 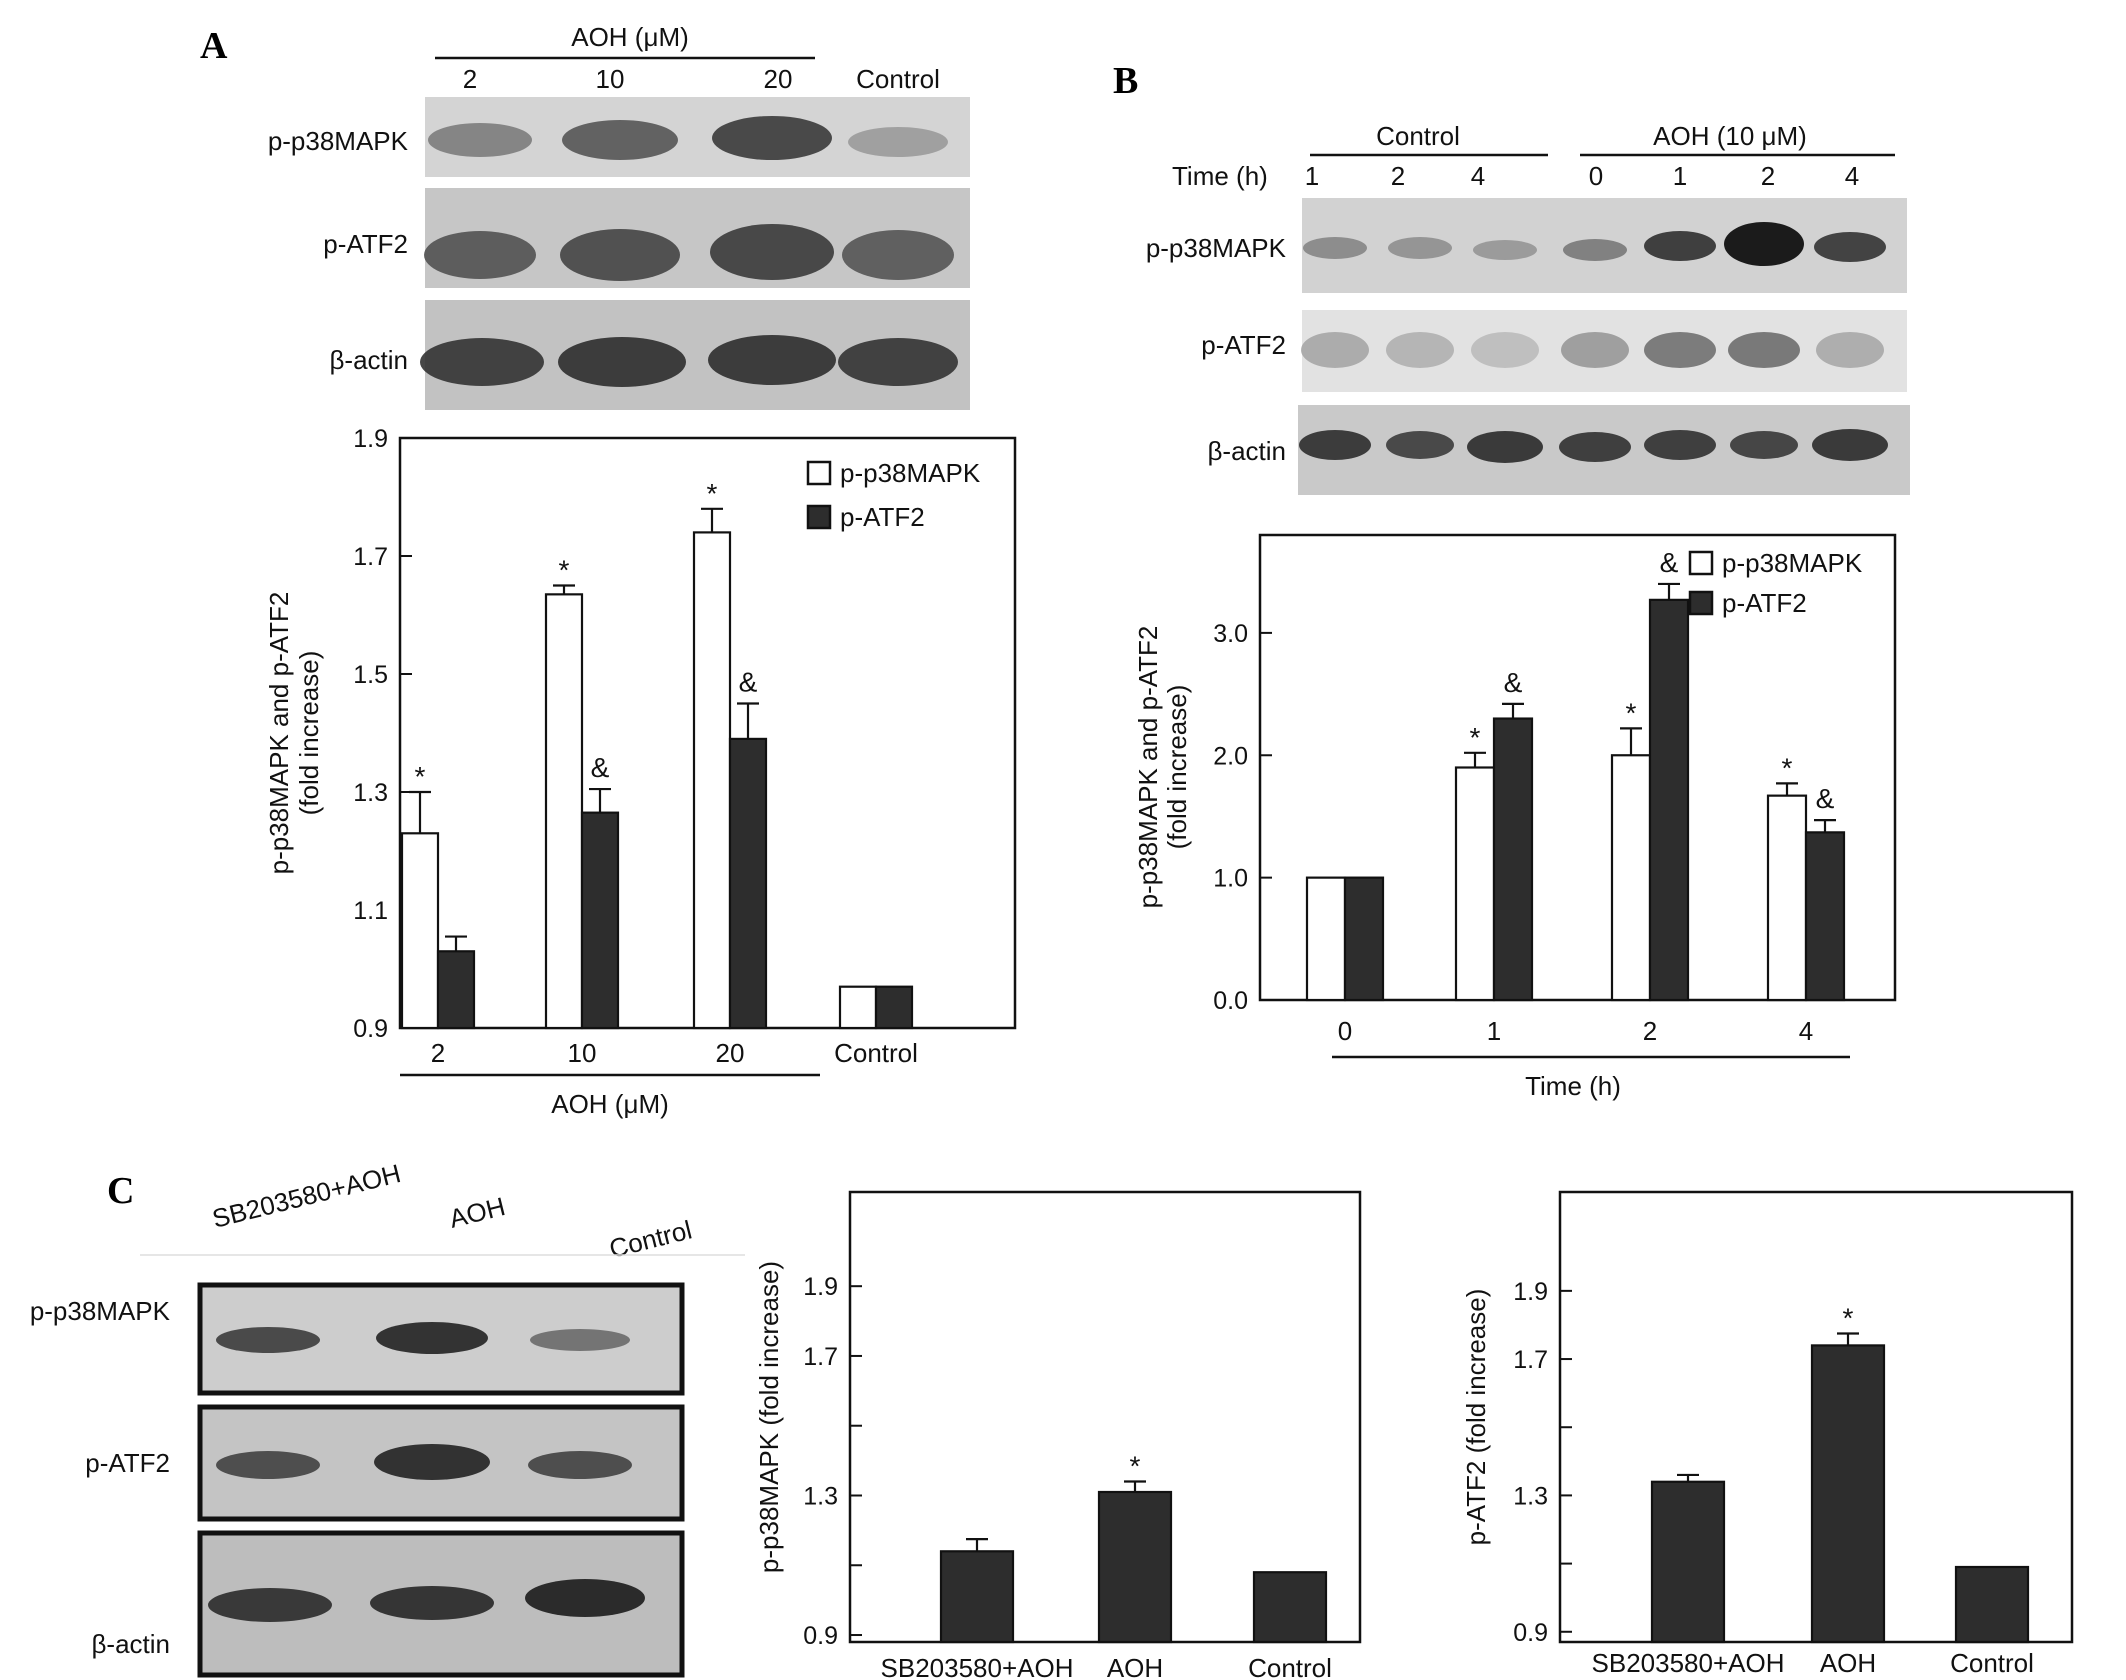 I want to click on panel-letter-c: C, so click(x=120, y=1191).